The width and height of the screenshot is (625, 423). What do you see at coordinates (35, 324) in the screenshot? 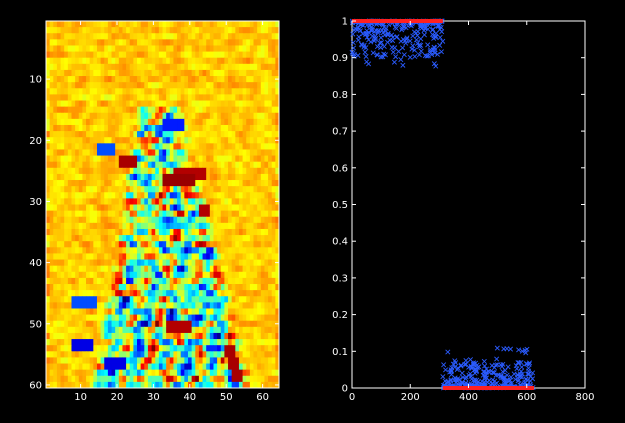
I see `heatmap-y-tick-label: 50` at bounding box center [35, 324].